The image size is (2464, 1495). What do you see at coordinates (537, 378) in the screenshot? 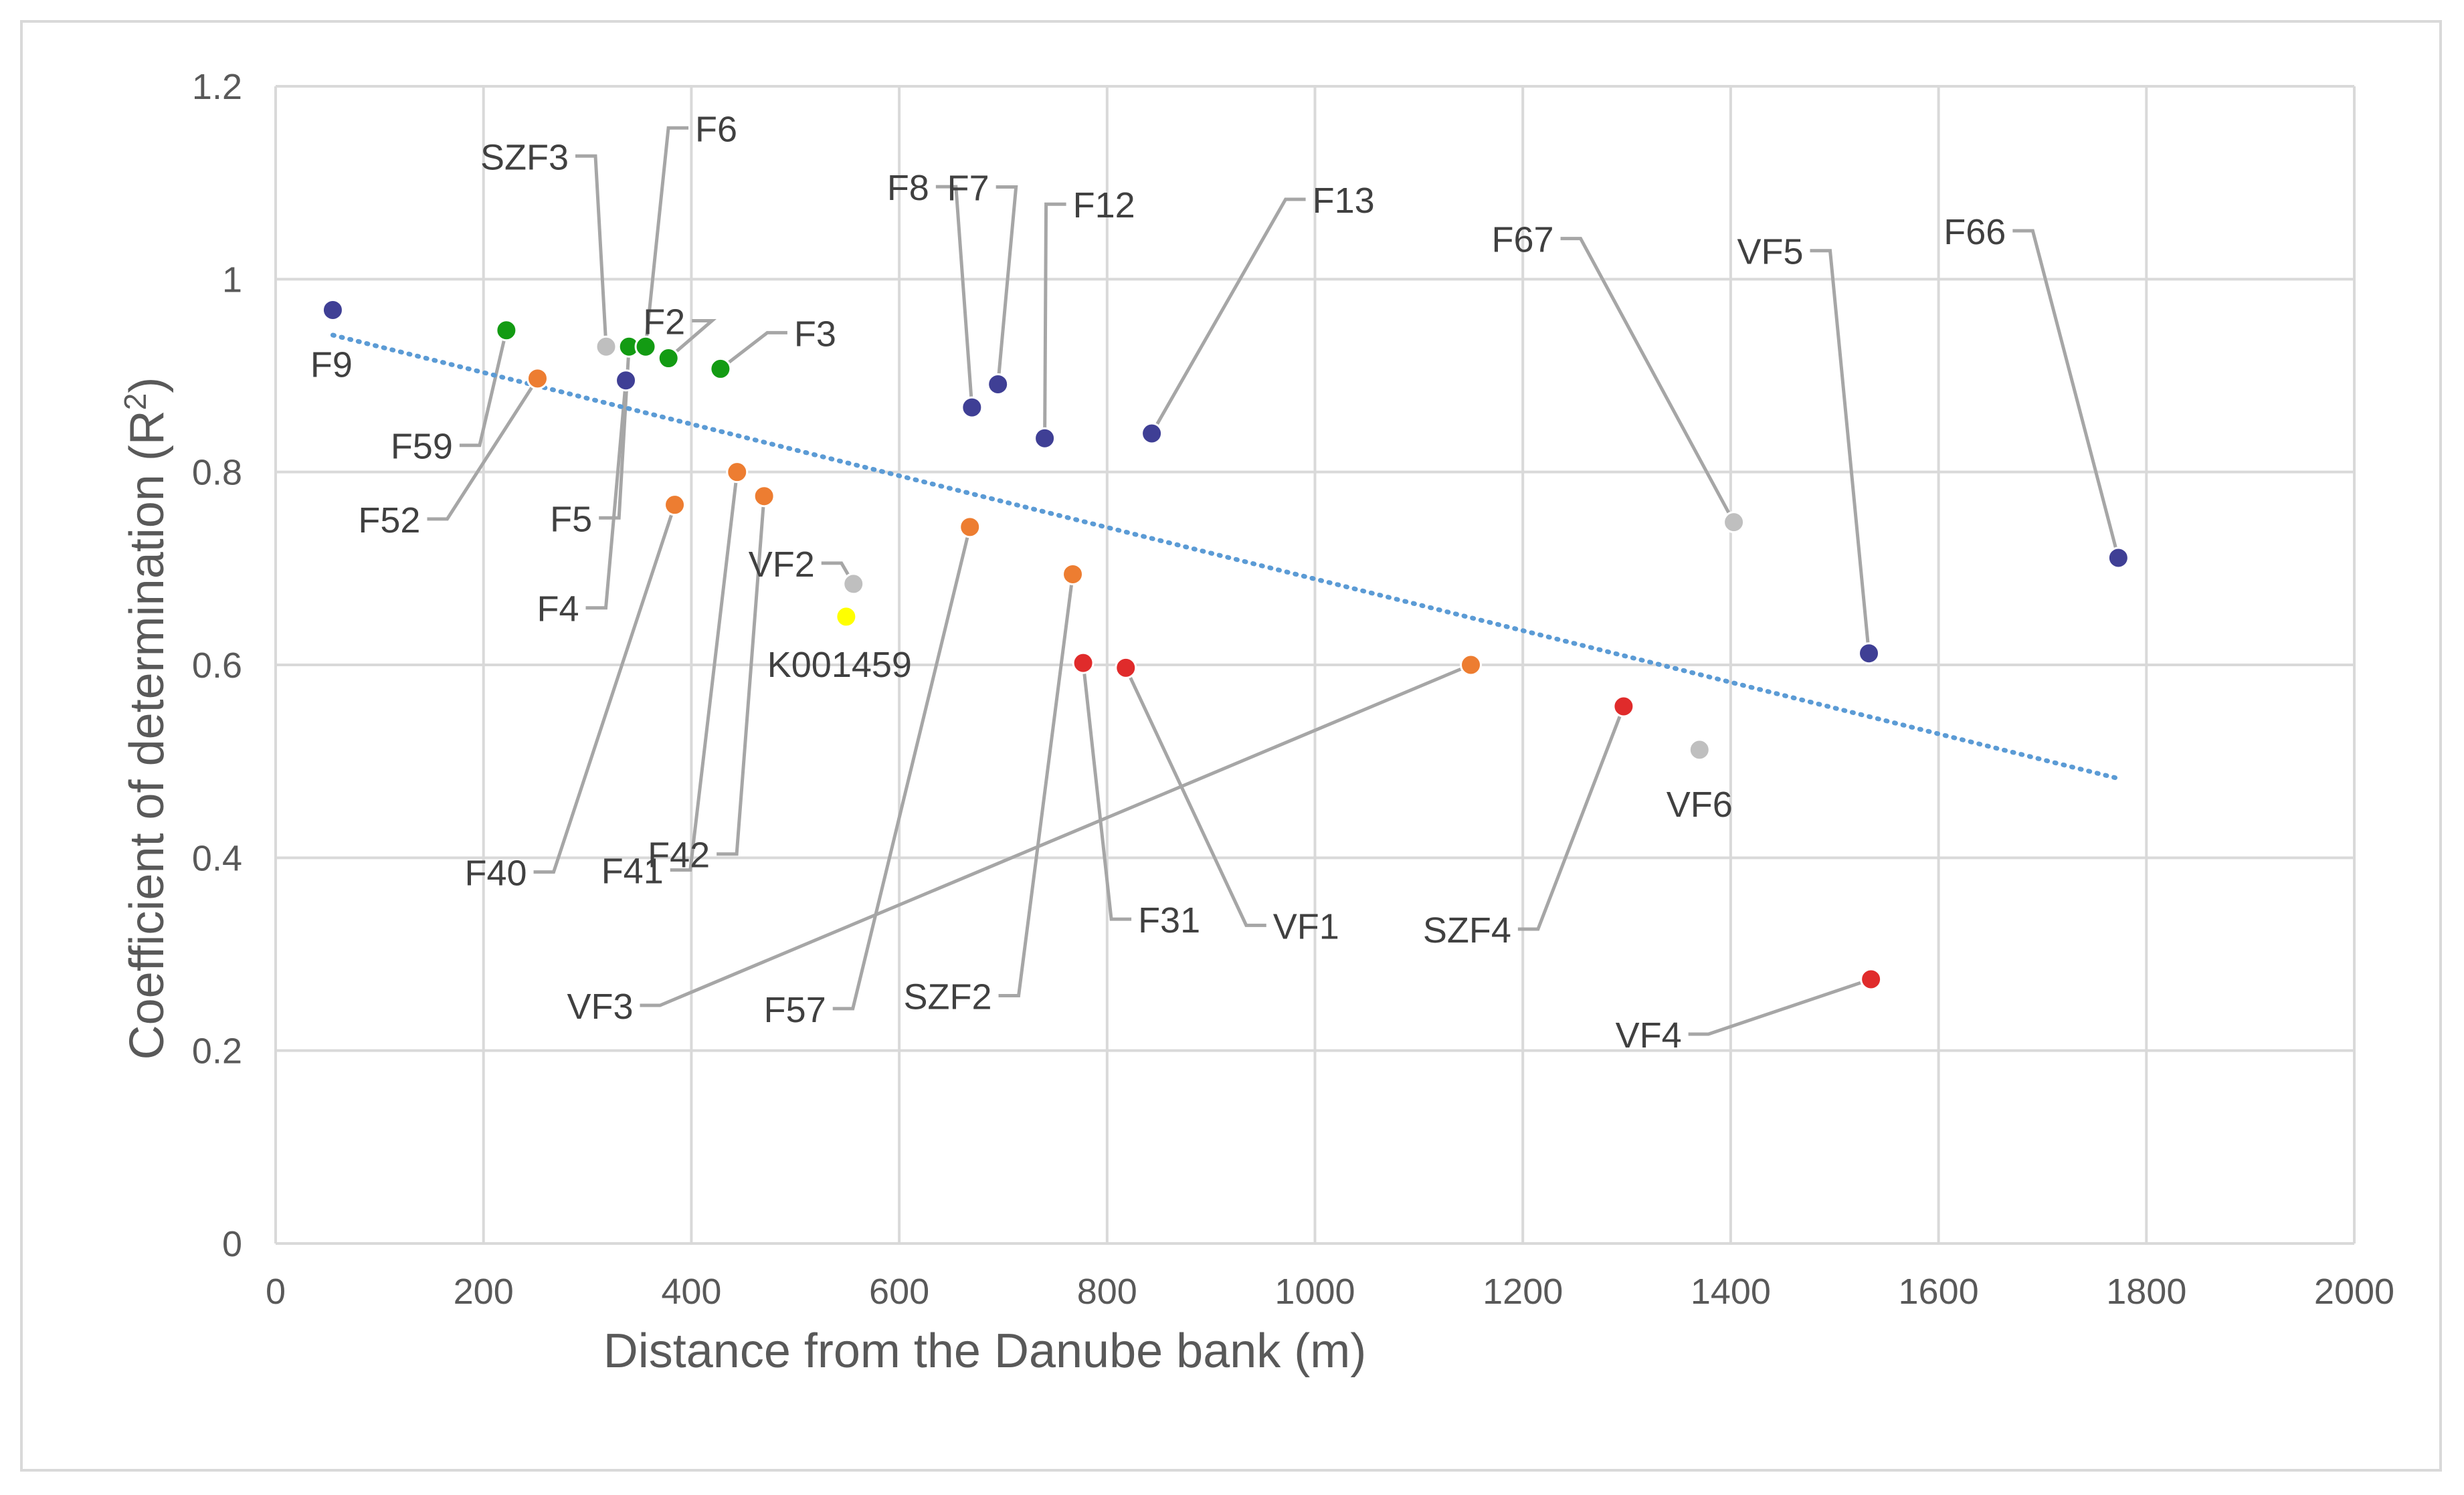
I see `data-point-f52` at bounding box center [537, 378].